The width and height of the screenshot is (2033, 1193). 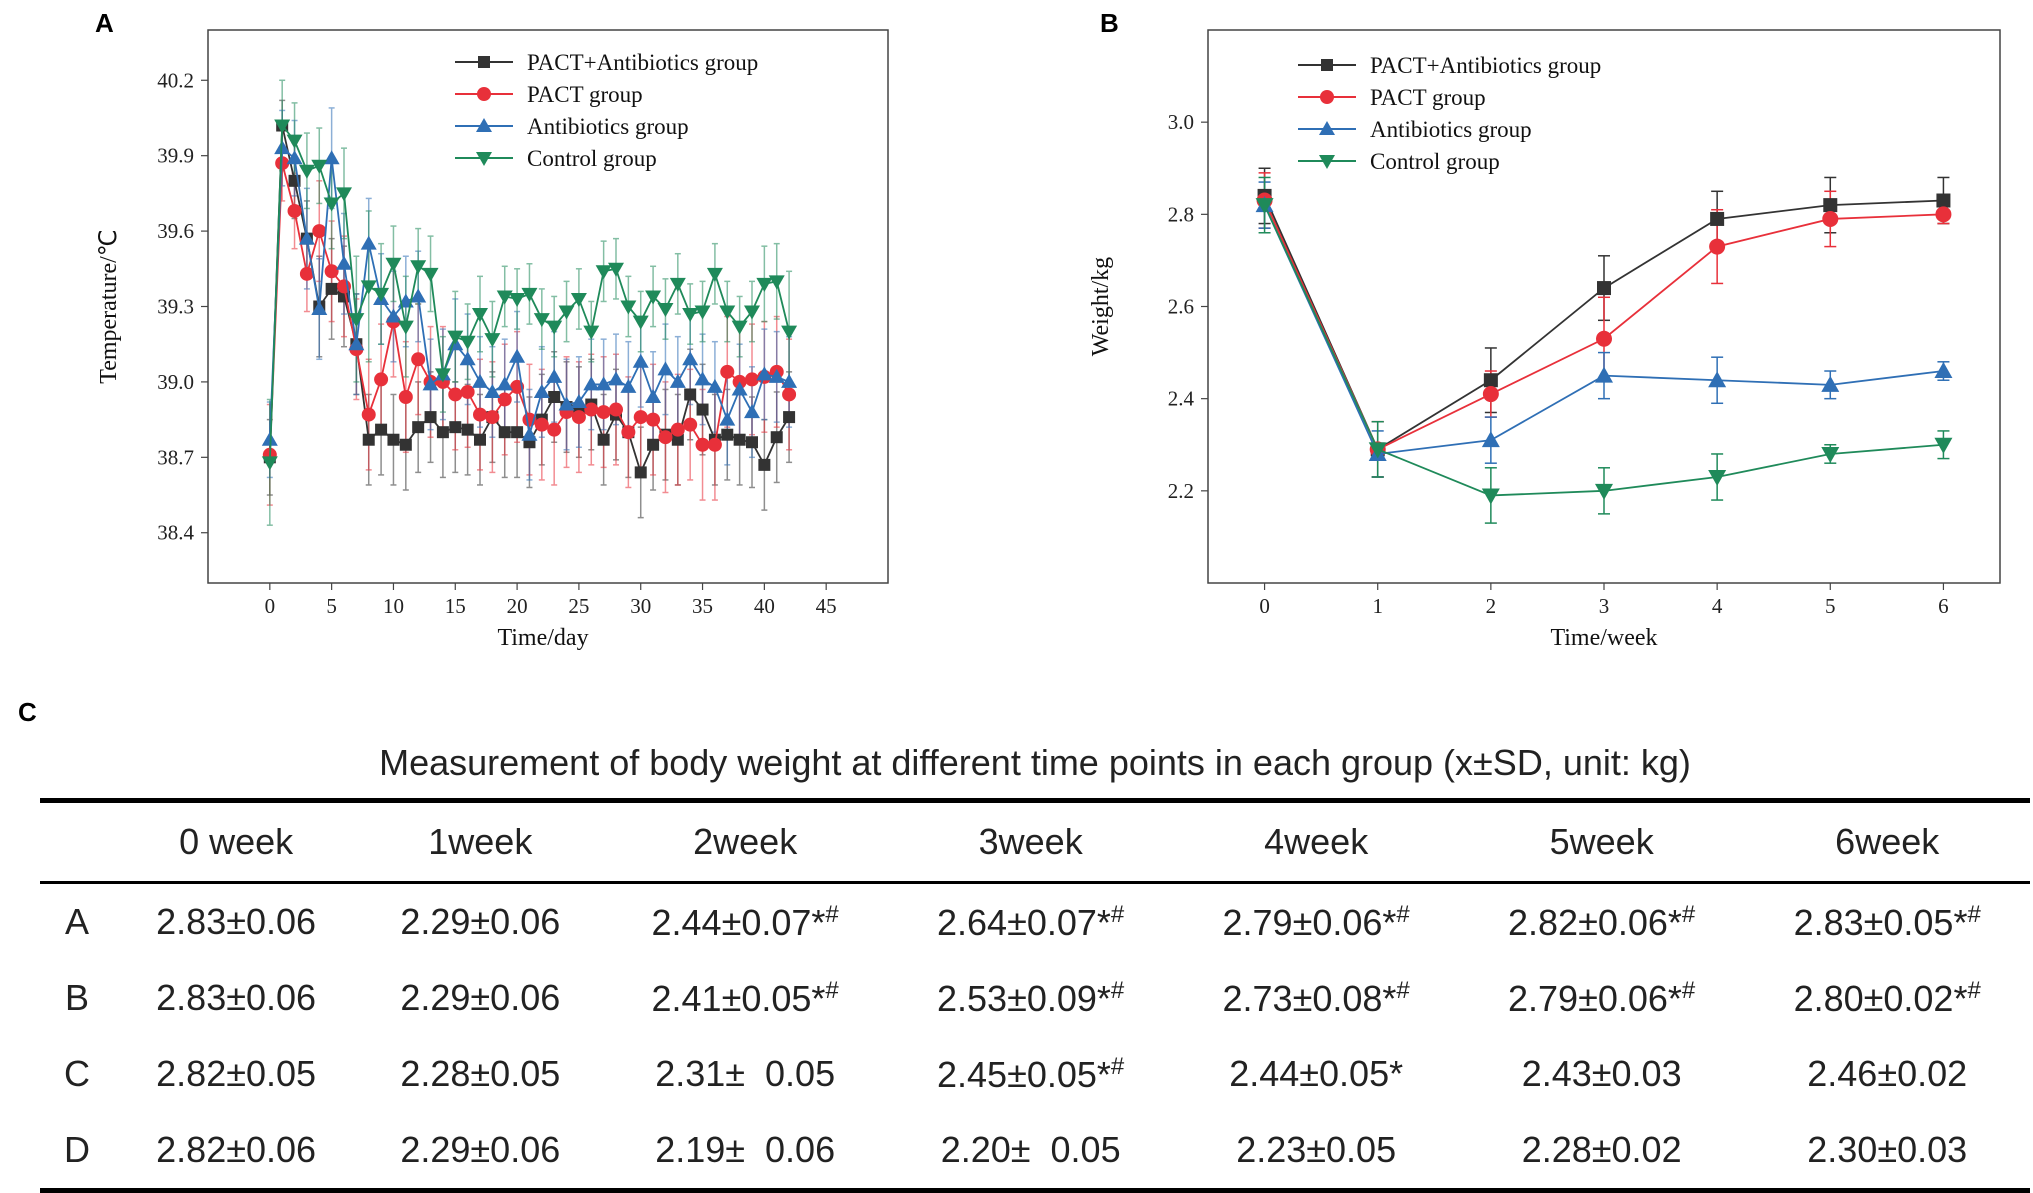 What do you see at coordinates (1887, 922) in the screenshot?
I see `table-cell: 2.83±0.05*#` at bounding box center [1887, 922].